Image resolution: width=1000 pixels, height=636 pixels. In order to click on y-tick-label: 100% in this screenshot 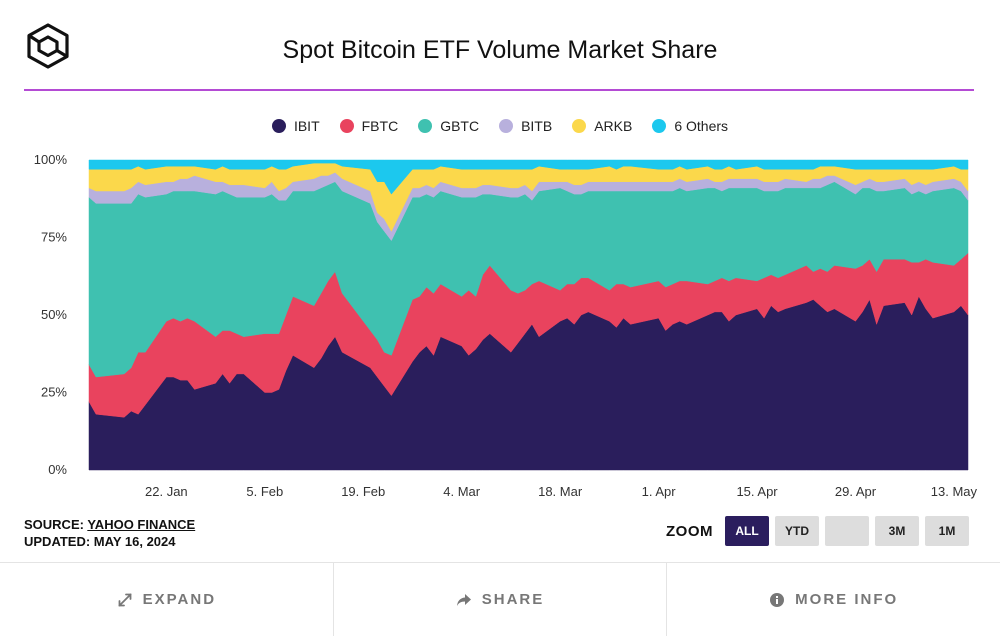, I will do `click(51, 159)`.